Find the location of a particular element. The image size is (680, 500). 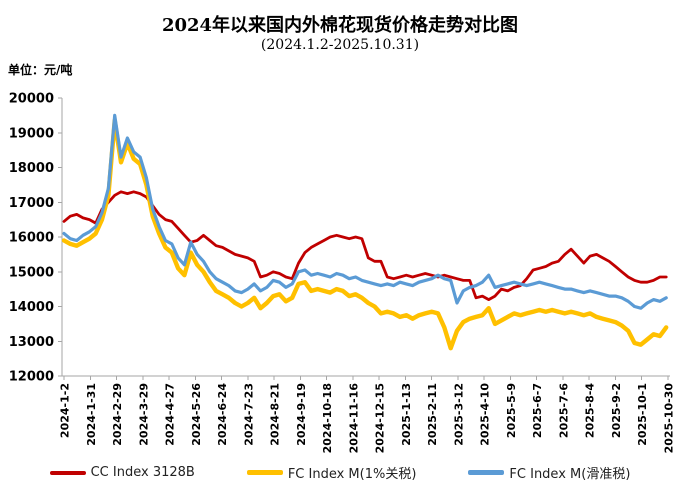

chart-title: 2024年以来国内外棉花现货价格走势对比图 is located at coordinates (340, 25).